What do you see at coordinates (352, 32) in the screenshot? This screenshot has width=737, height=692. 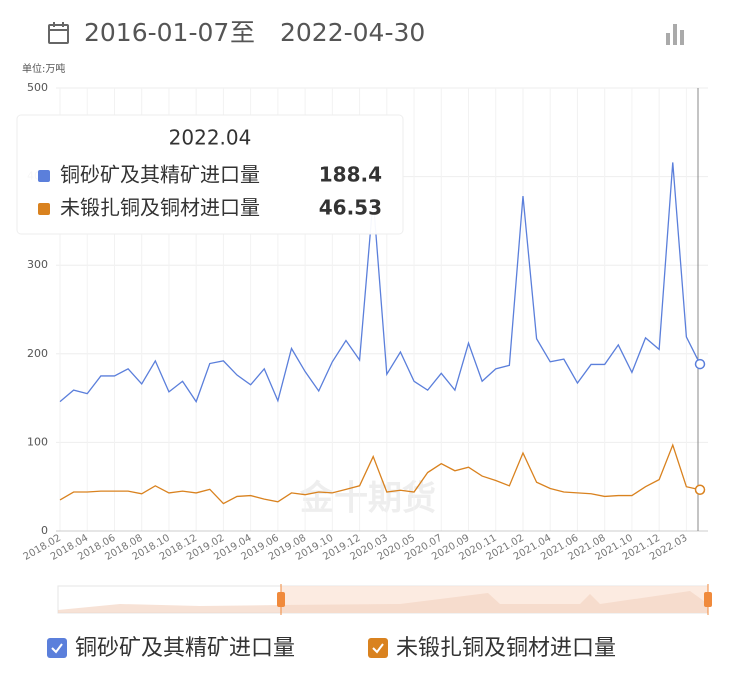 I see `date-end: 2022-04-30` at bounding box center [352, 32].